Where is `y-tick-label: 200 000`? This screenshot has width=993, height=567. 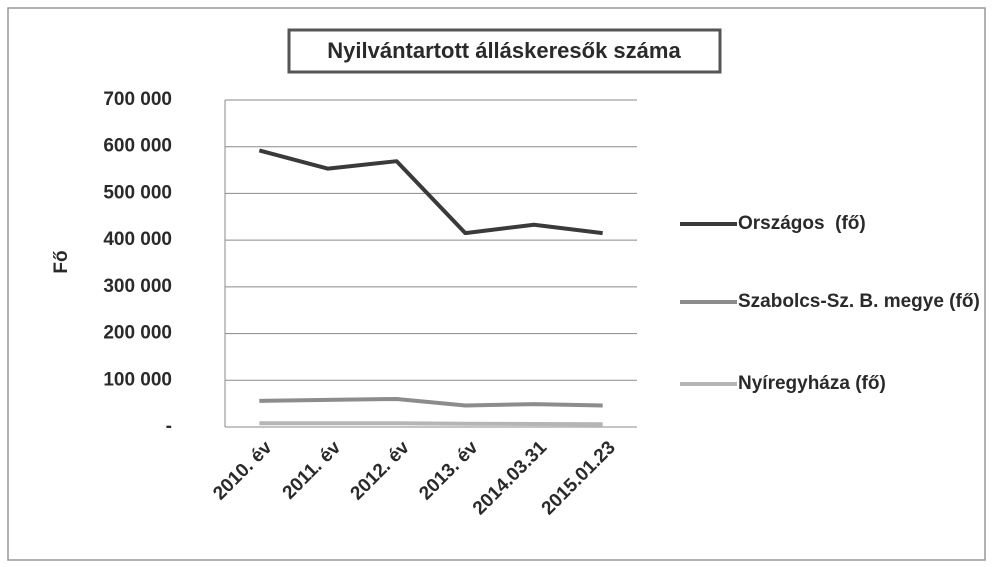 y-tick-label: 200 000 is located at coordinates (137, 333).